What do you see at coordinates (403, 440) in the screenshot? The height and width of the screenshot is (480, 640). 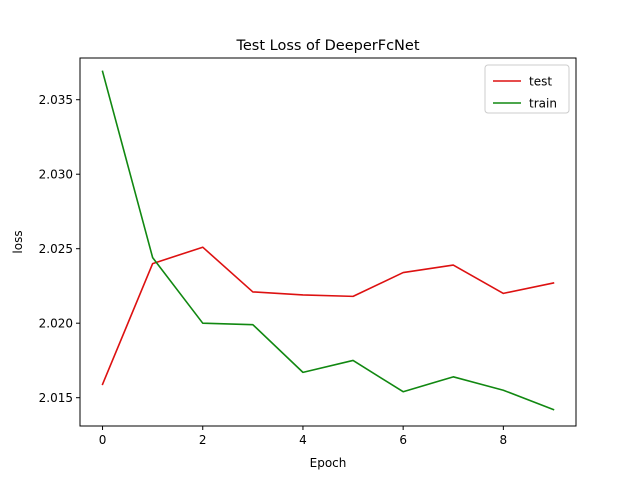 I see `x-tick-label: 6` at bounding box center [403, 440].